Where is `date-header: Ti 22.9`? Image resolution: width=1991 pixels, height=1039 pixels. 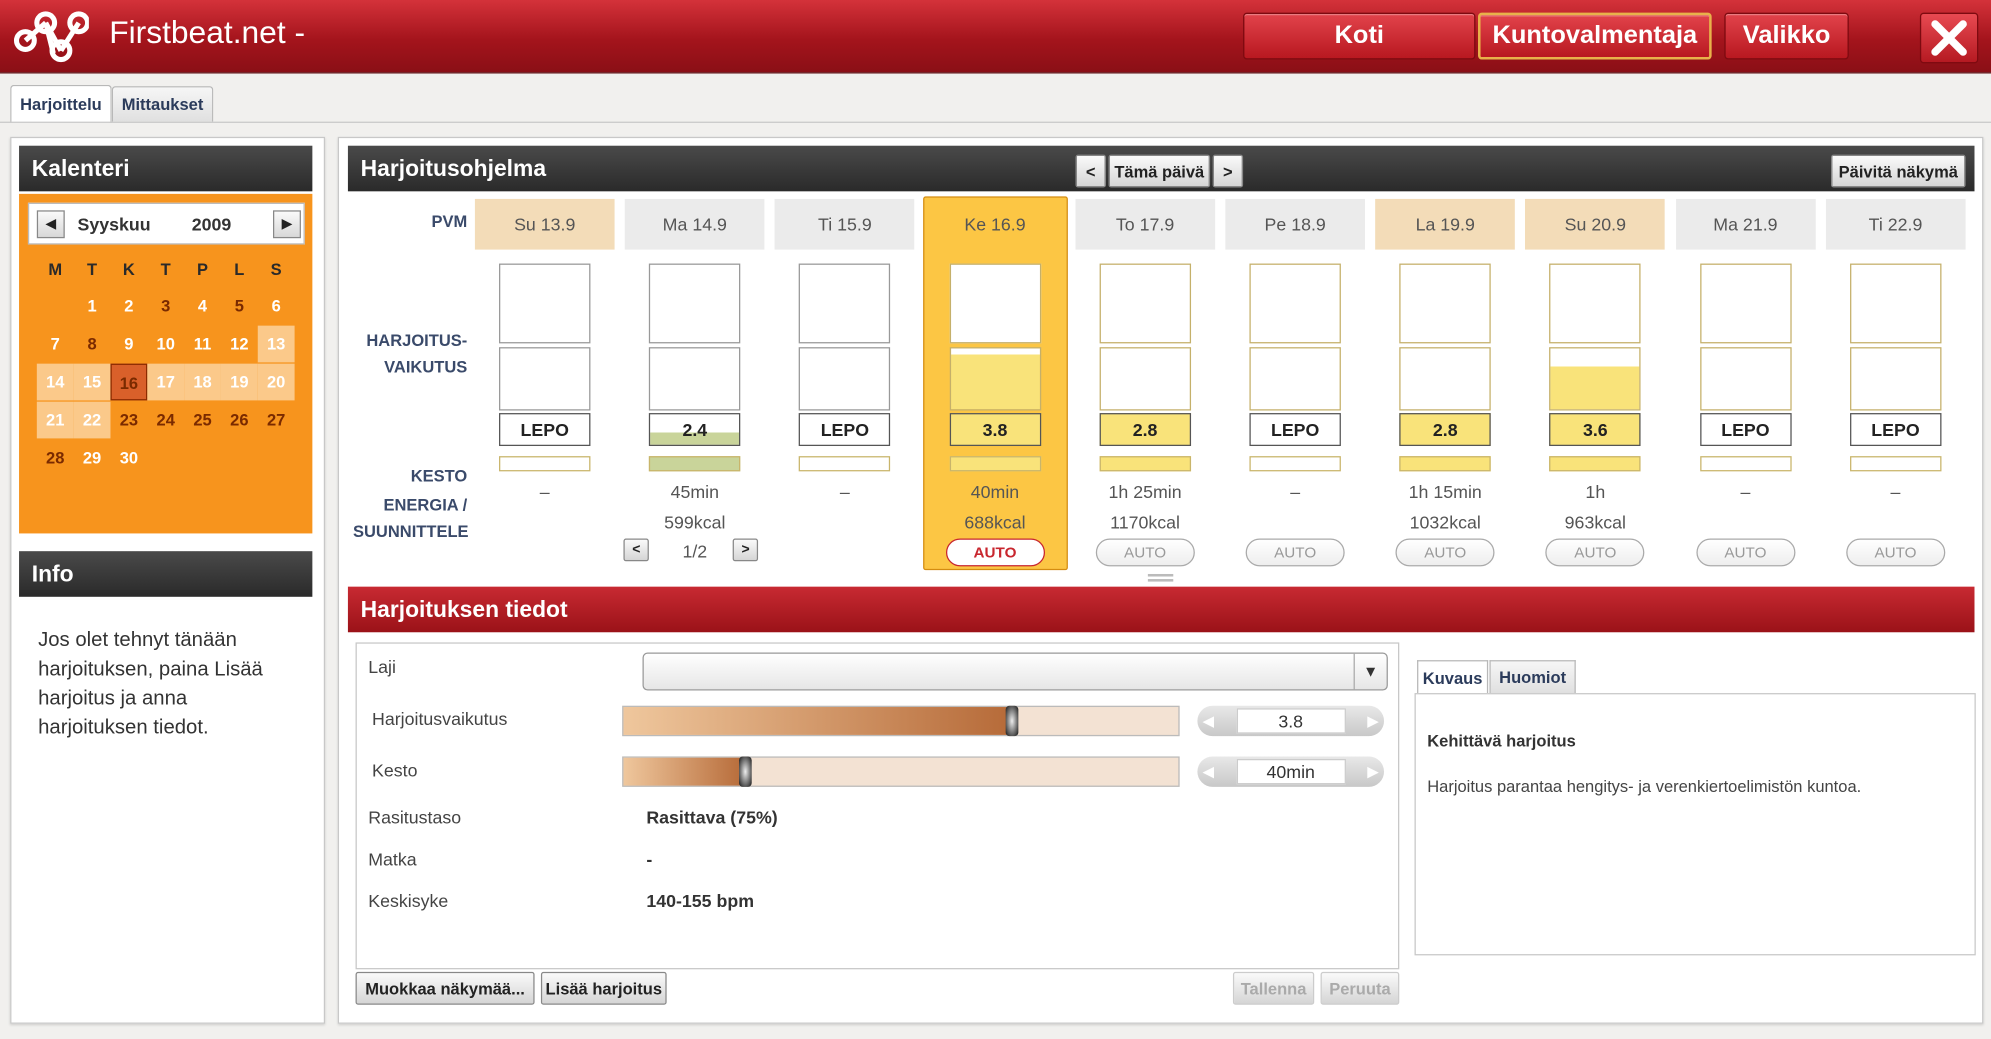
date-header: Ti 22.9 is located at coordinates (1895, 224).